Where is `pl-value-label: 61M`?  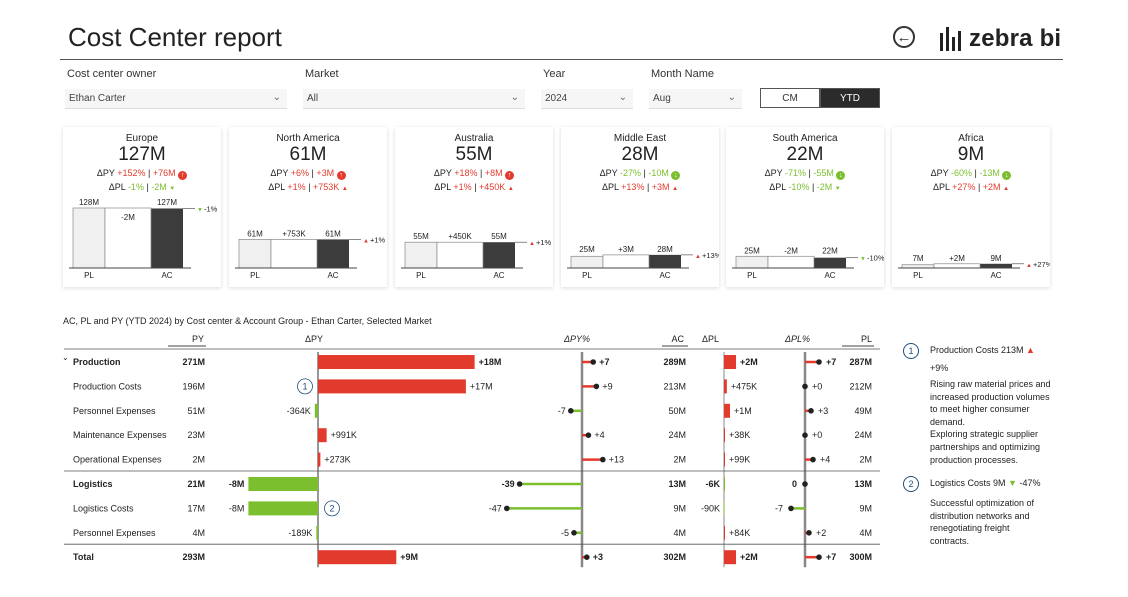
pl-value-label: 61M is located at coordinates (255, 233).